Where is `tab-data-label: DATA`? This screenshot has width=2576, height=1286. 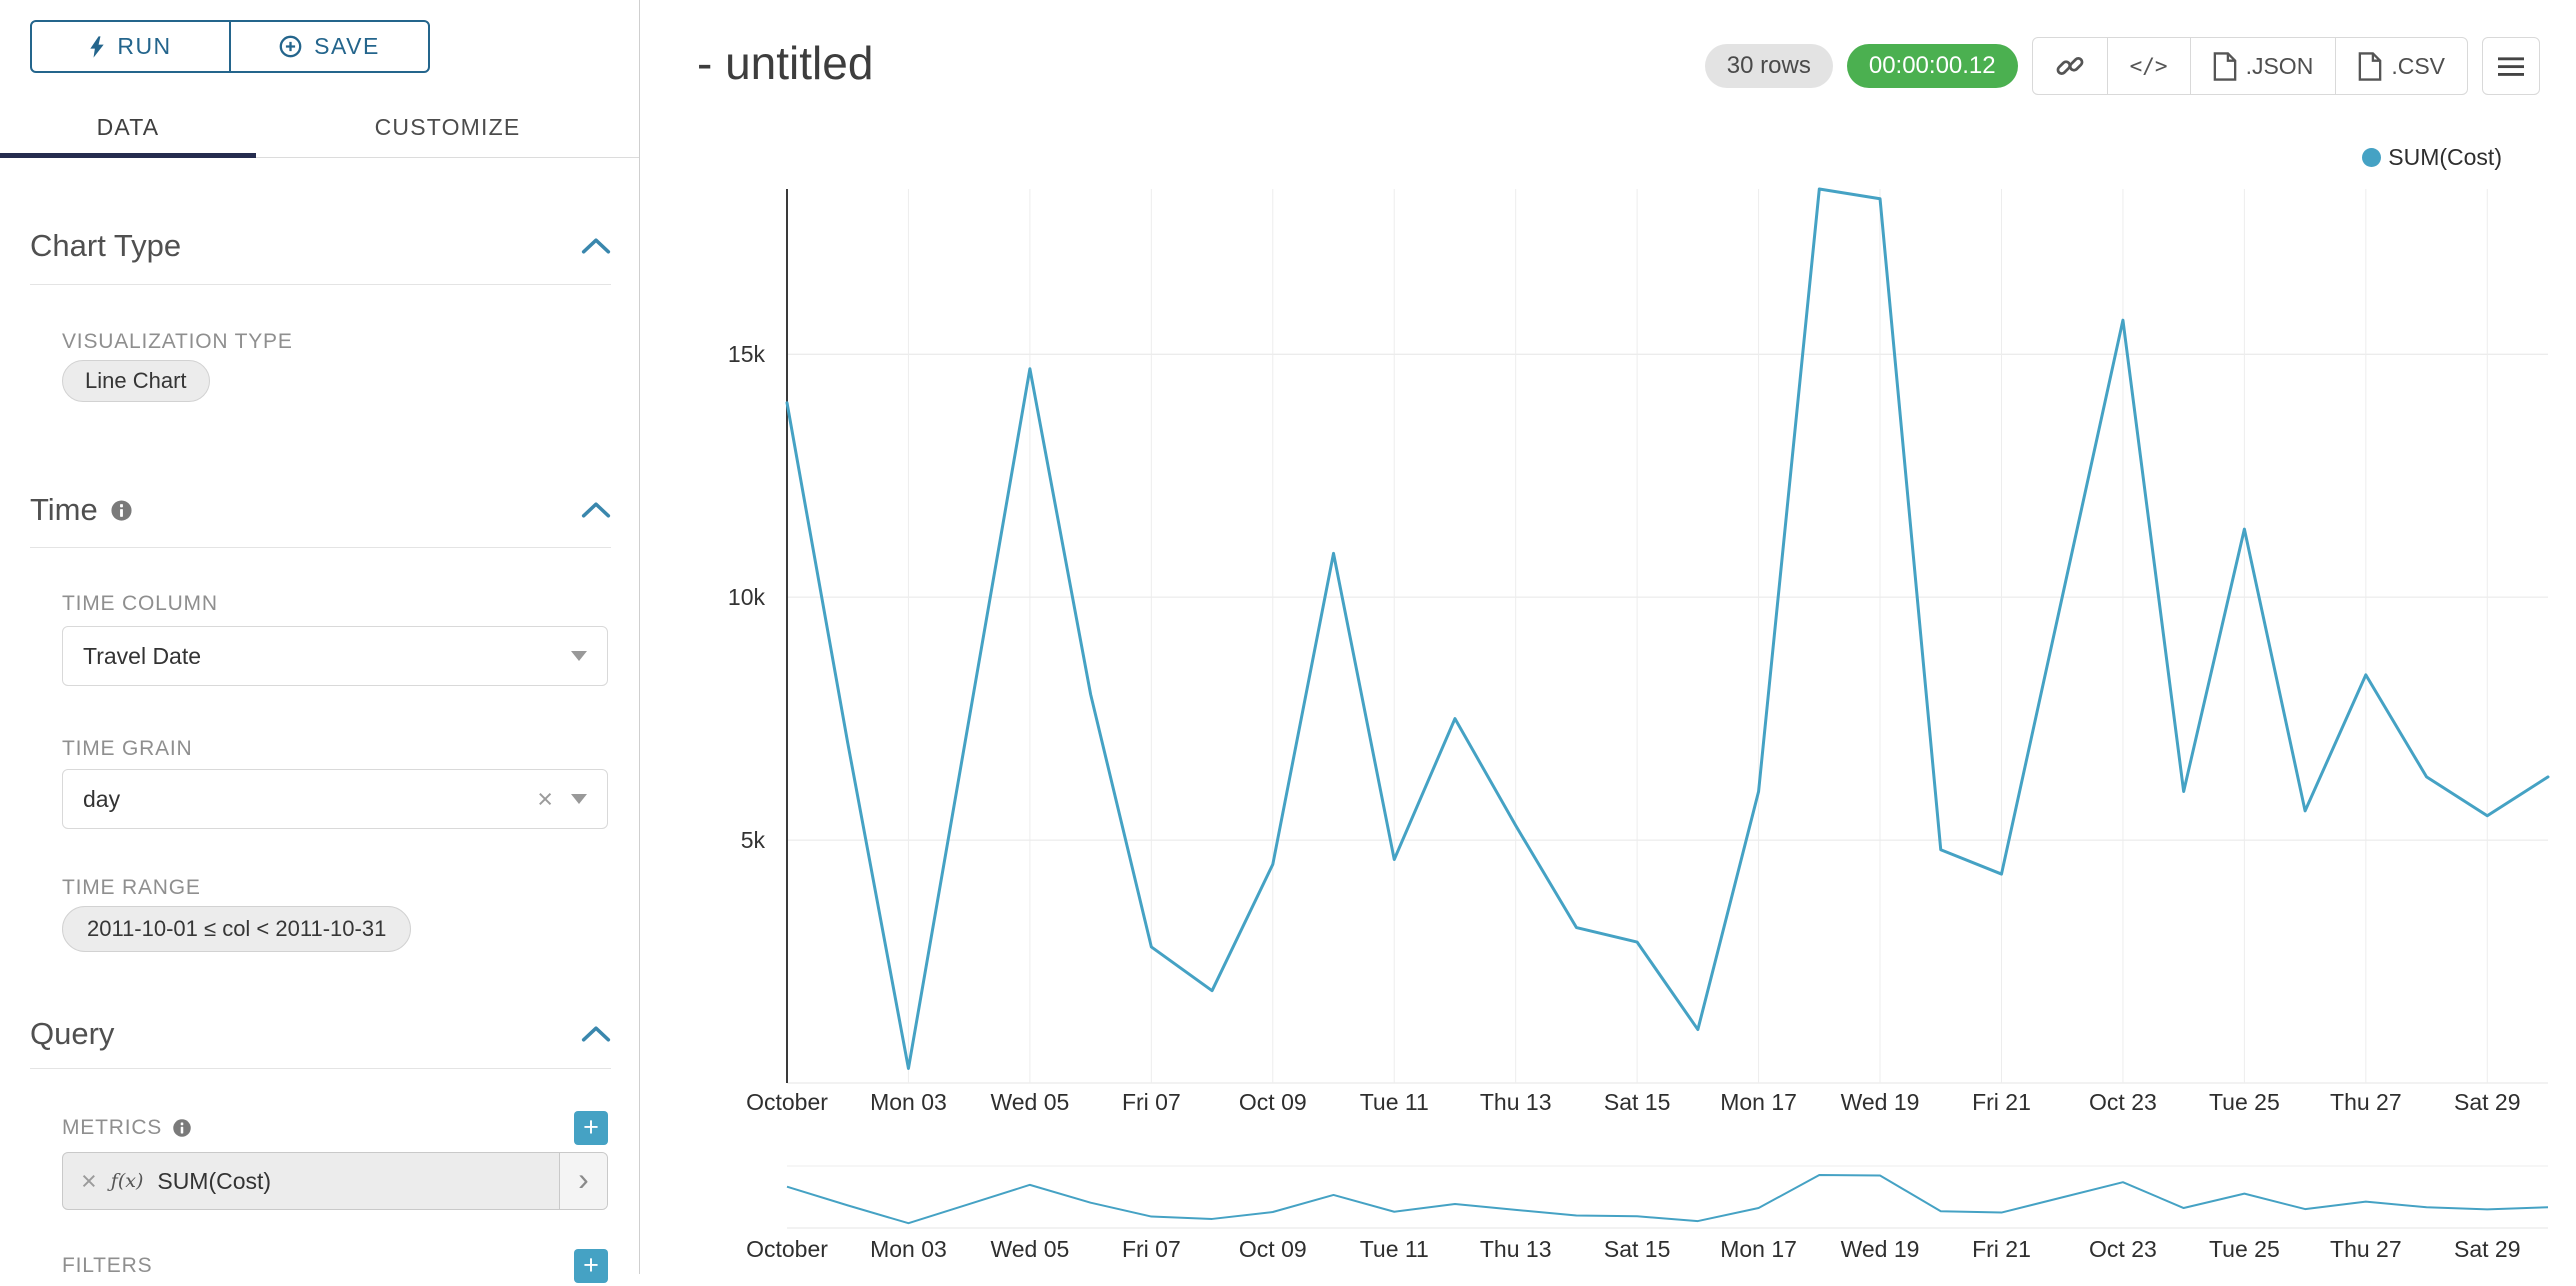 tab-data-label: DATA is located at coordinates (128, 126).